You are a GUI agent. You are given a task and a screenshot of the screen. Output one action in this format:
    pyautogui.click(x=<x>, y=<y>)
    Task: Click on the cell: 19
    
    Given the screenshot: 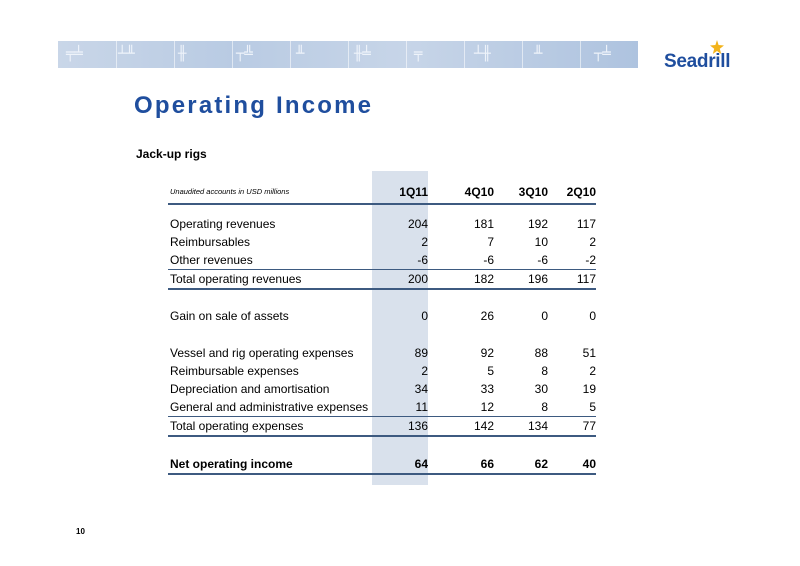 What is the action you would take?
    pyautogui.click(x=589, y=389)
    